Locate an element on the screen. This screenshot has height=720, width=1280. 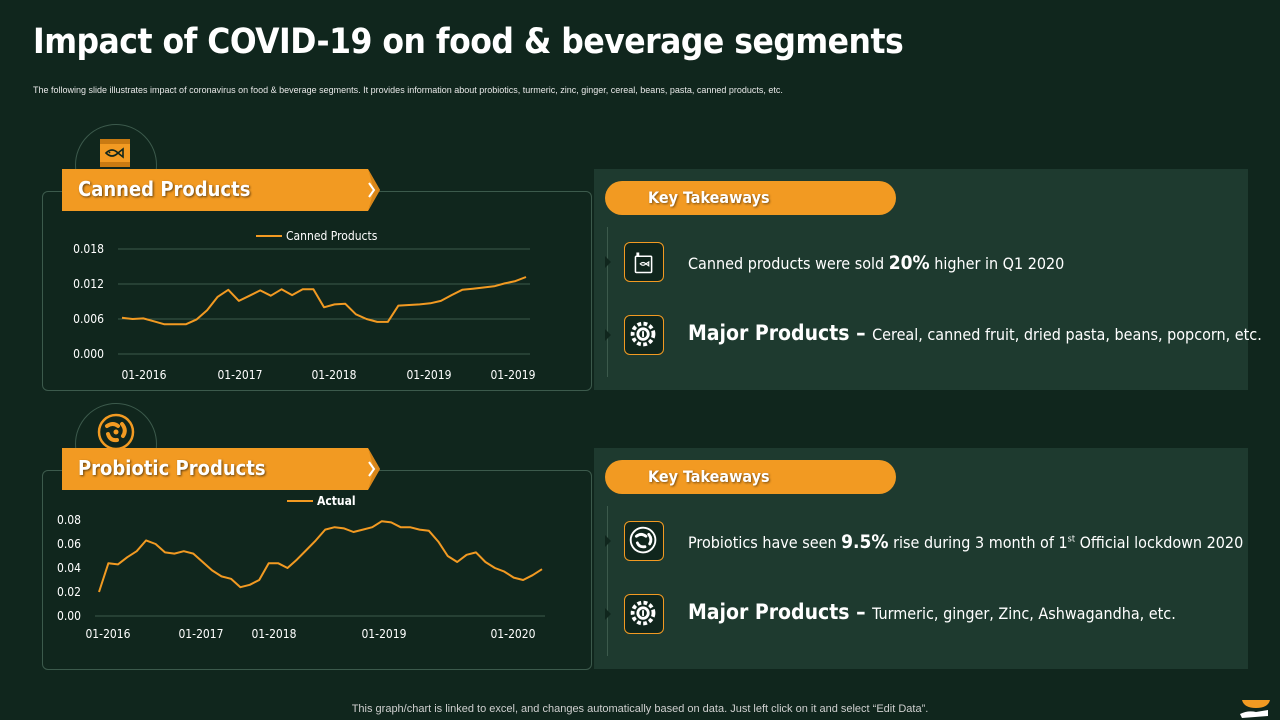
probiotic-bacteria-icon is located at coordinates (116, 432).